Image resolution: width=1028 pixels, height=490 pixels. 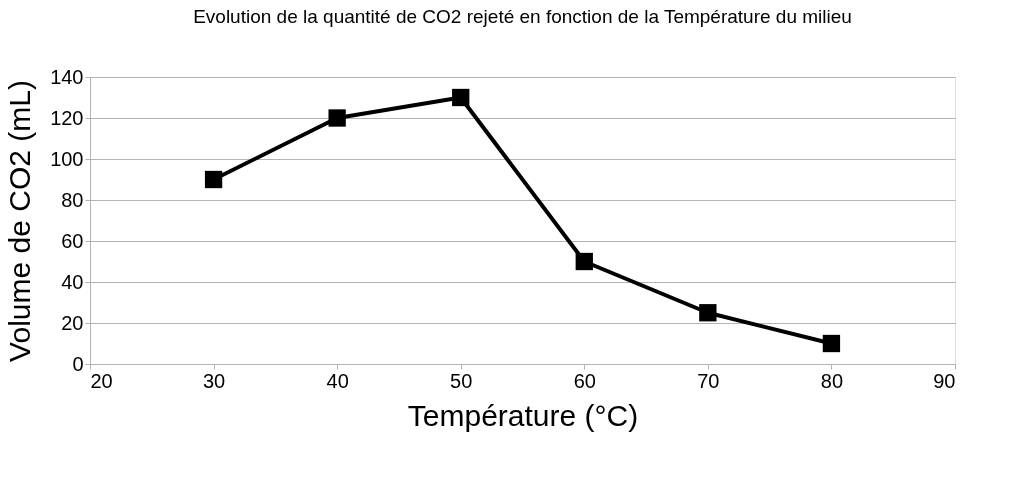 I want to click on x-tick-label: 50, so click(x=461, y=380).